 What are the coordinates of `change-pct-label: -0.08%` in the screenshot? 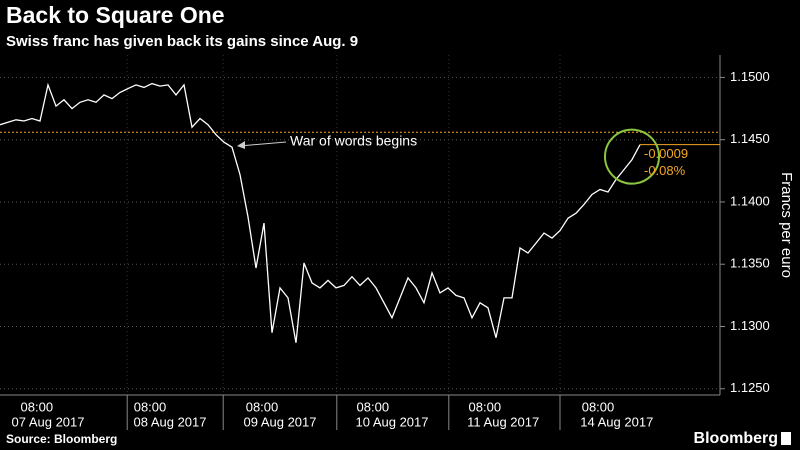 It's located at (665, 170).